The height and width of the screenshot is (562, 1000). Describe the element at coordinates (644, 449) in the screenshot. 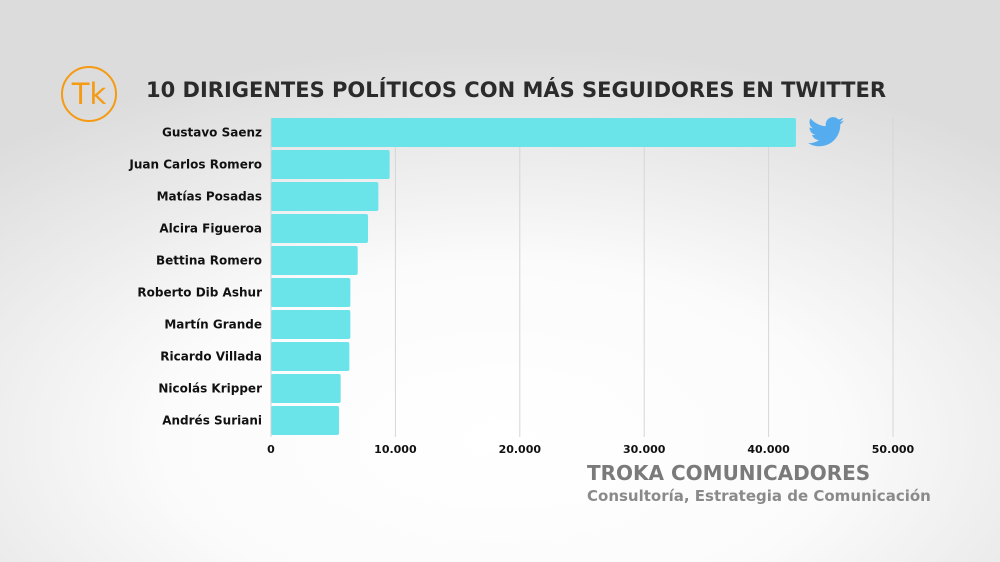

I see `x-tick-label: 30.000` at that location.